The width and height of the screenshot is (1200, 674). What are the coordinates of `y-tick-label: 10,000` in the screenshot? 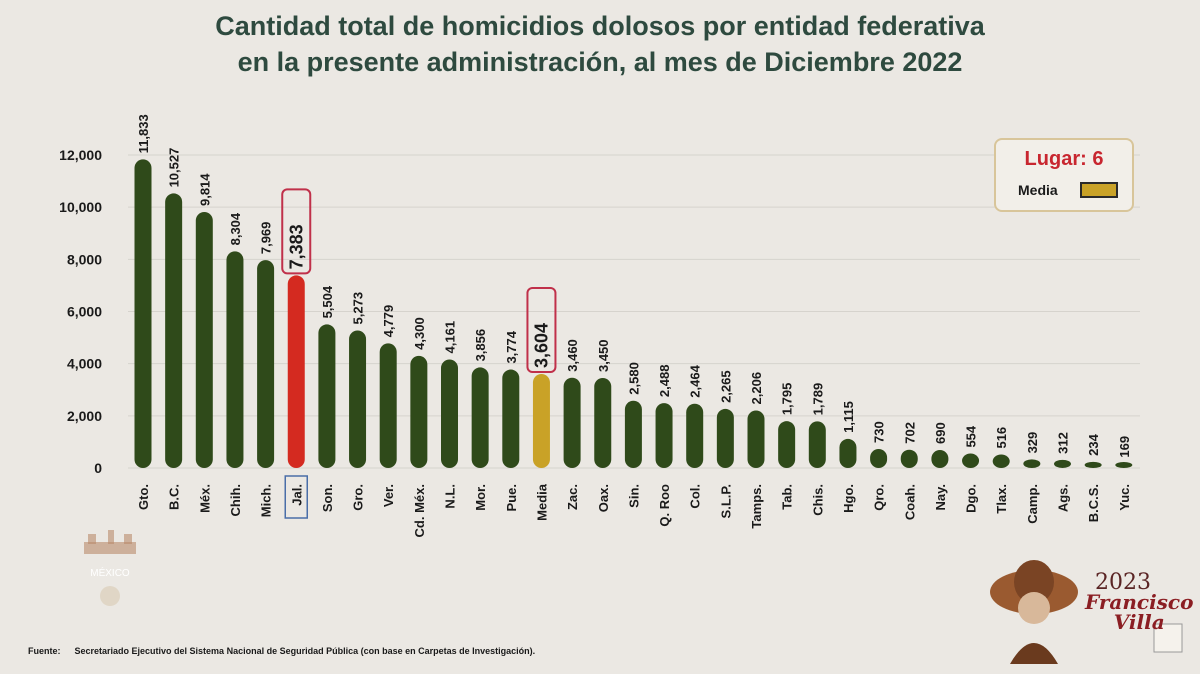 It's located at (80, 207).